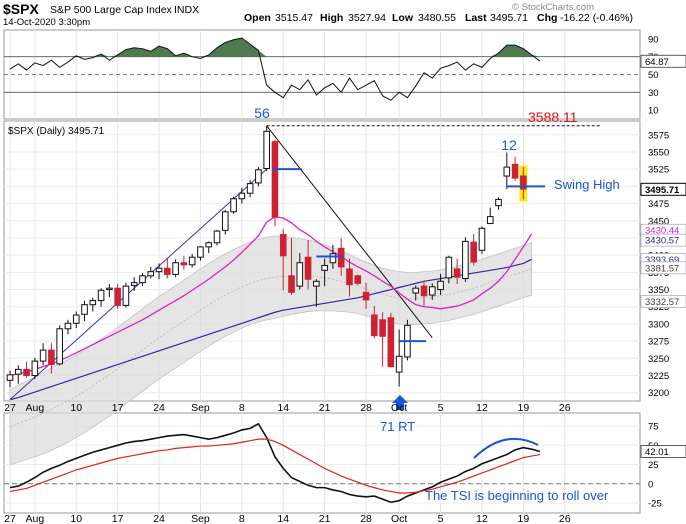 The width and height of the screenshot is (686, 524). What do you see at coordinates (653, 39) in the screenshot?
I see `upper-tick-label: 90` at bounding box center [653, 39].